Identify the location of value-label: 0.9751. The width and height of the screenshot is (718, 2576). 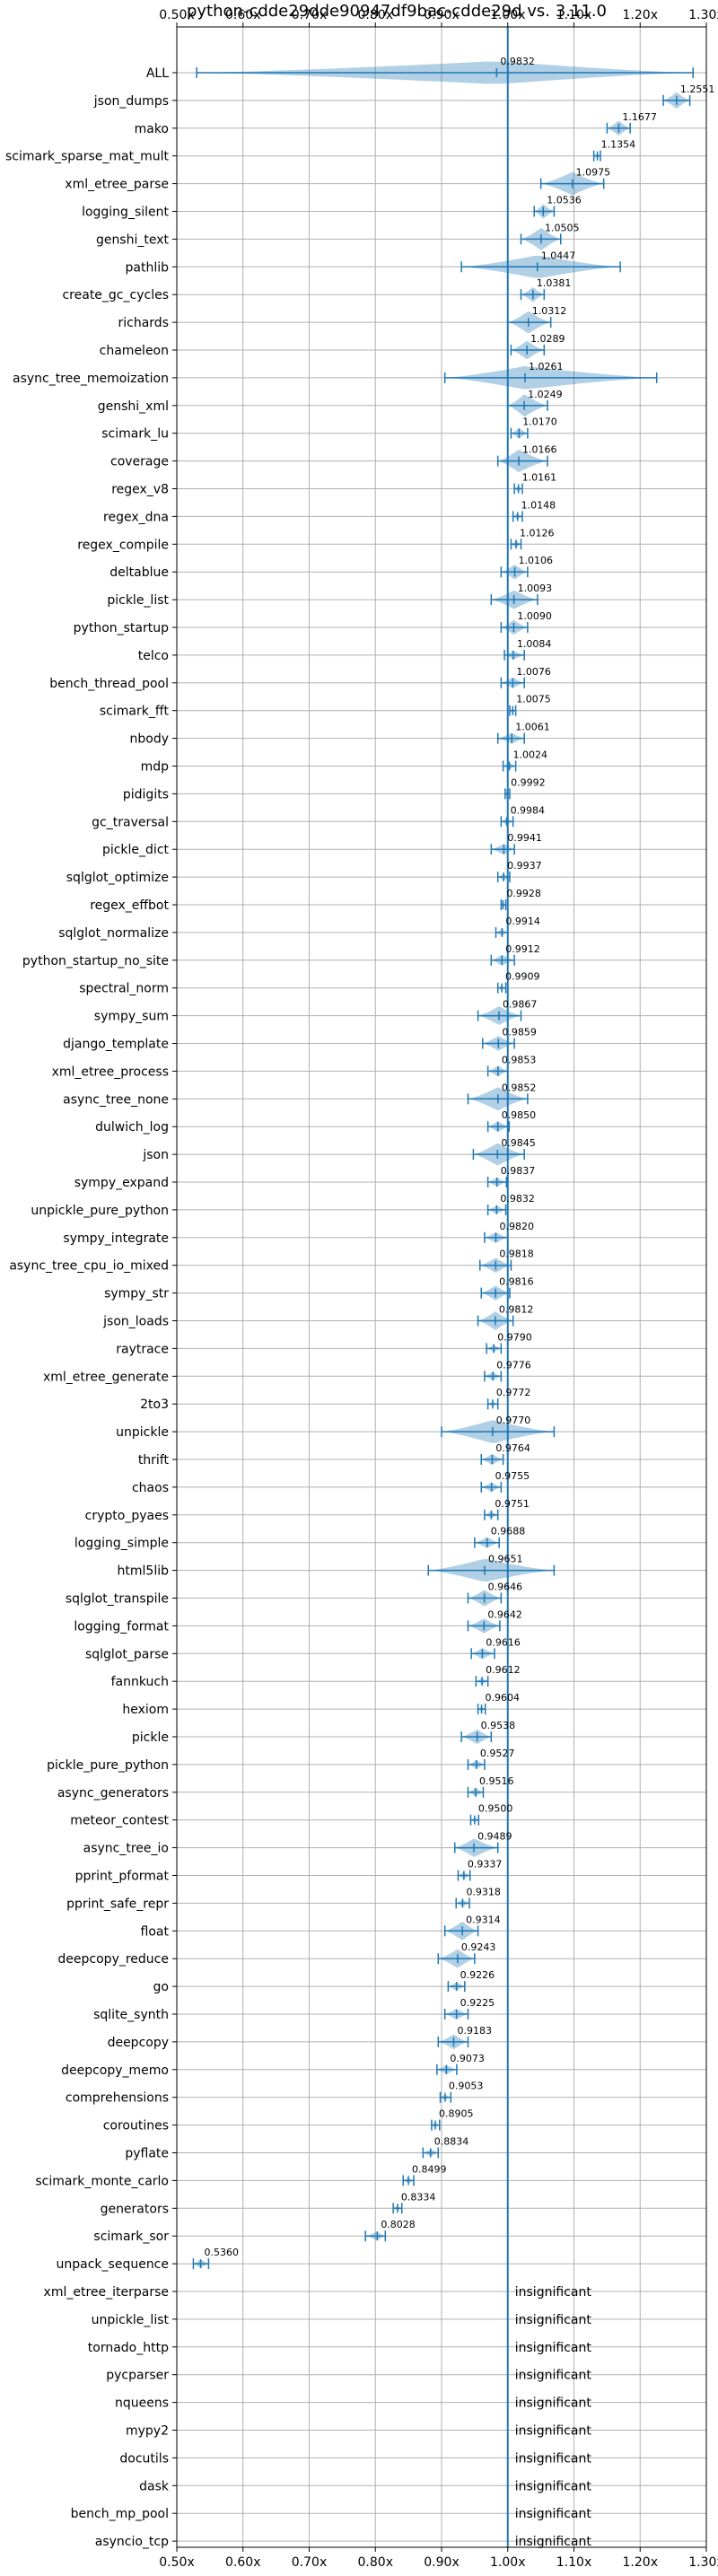
(512, 1504).